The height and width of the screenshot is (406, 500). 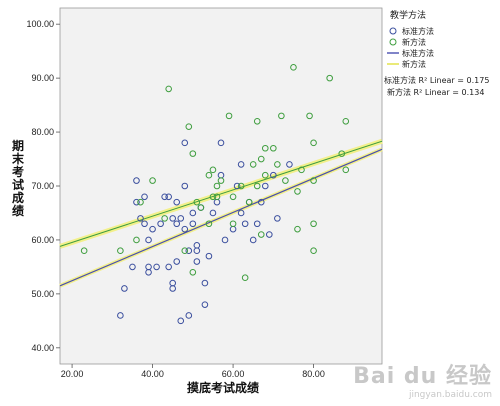 I want to click on y-axis-title: 期末考试成绩, so click(x=18, y=178).